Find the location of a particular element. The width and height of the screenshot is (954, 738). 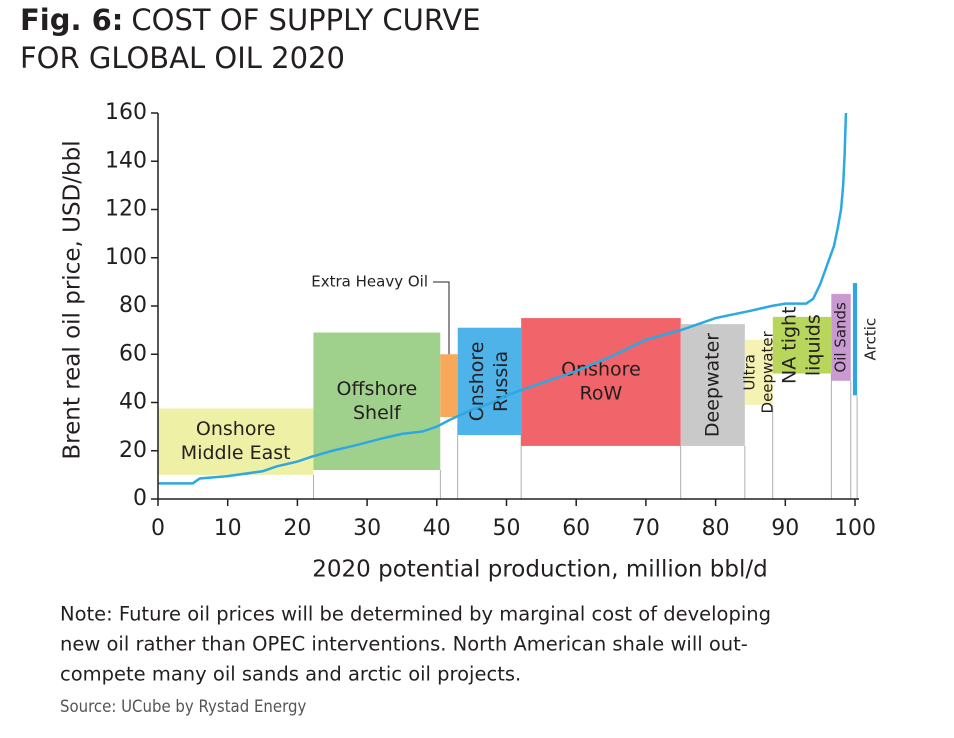

segment-label: liquids is located at coordinates (814, 345).